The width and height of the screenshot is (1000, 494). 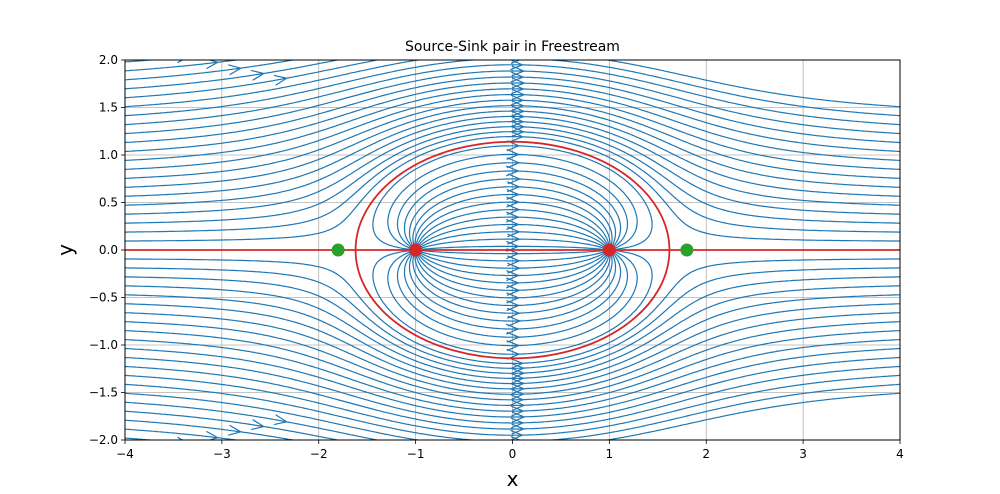 I want to click on y-tick-label: 0.5, so click(x=108, y=203).